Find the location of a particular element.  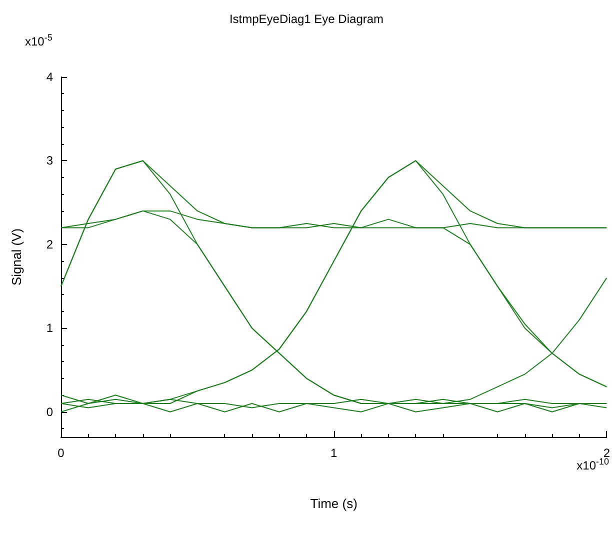

chart-title: IstmpEyeDiag1 Eye Diagram is located at coordinates (306, 19).